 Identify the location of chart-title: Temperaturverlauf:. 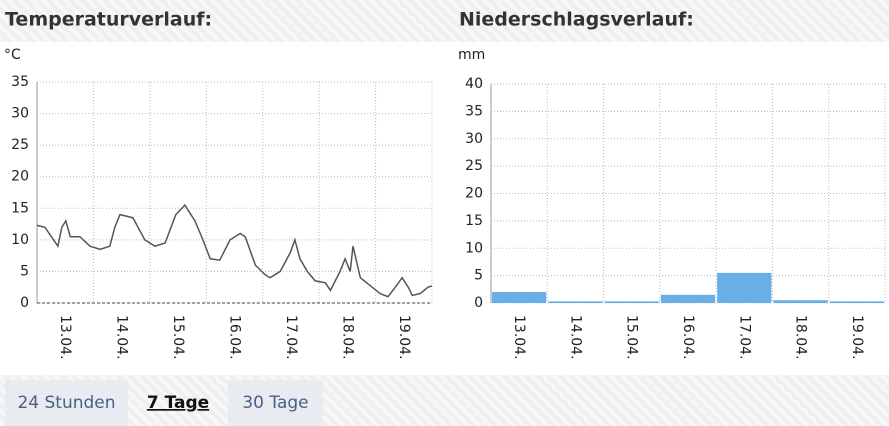
(108, 20).